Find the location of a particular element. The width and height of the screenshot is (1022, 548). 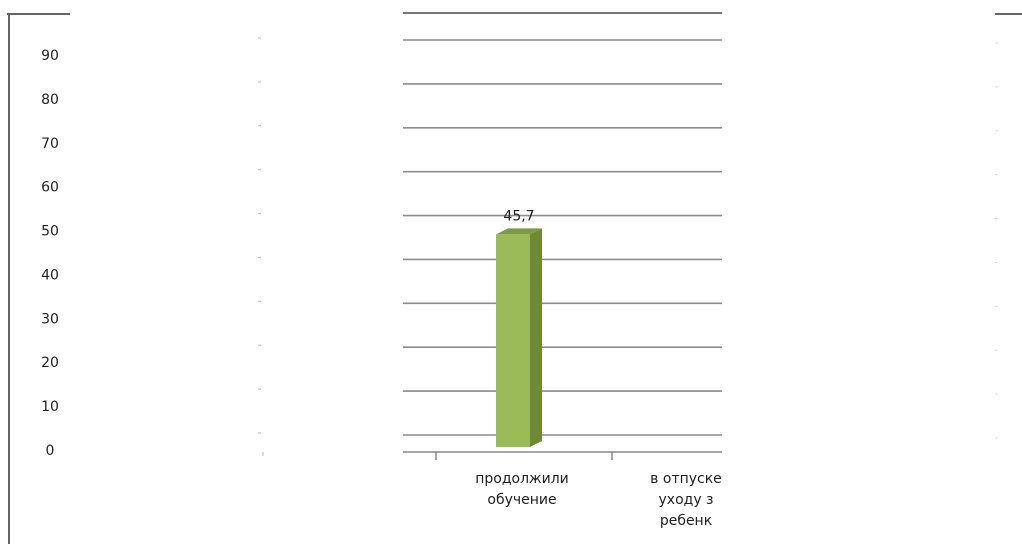

y-tick-label: 90 is located at coordinates (50, 56).